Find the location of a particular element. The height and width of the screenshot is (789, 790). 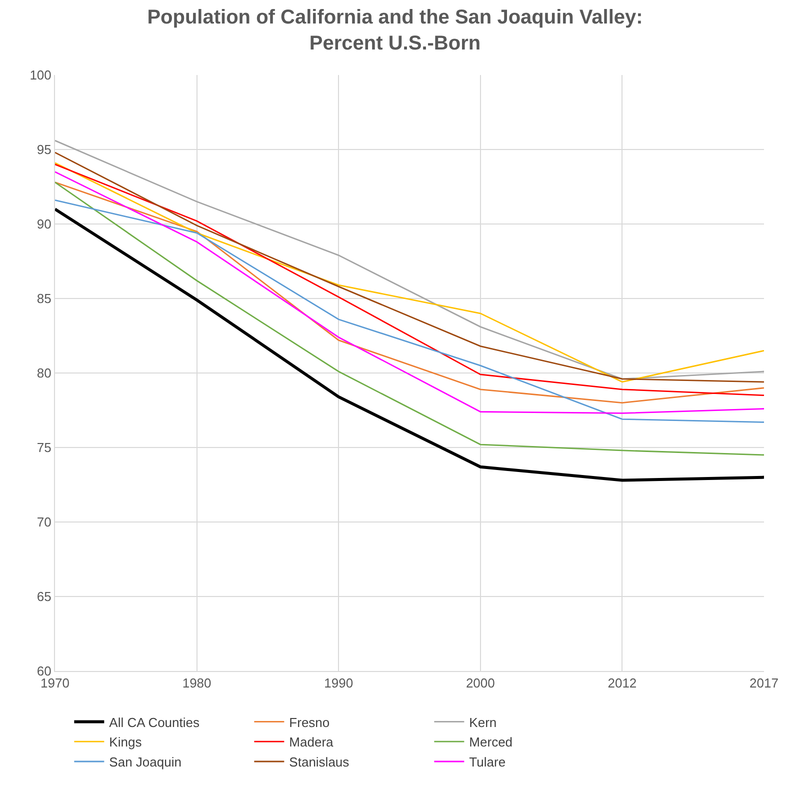

x-tick-label: 1980 is located at coordinates (197, 683).